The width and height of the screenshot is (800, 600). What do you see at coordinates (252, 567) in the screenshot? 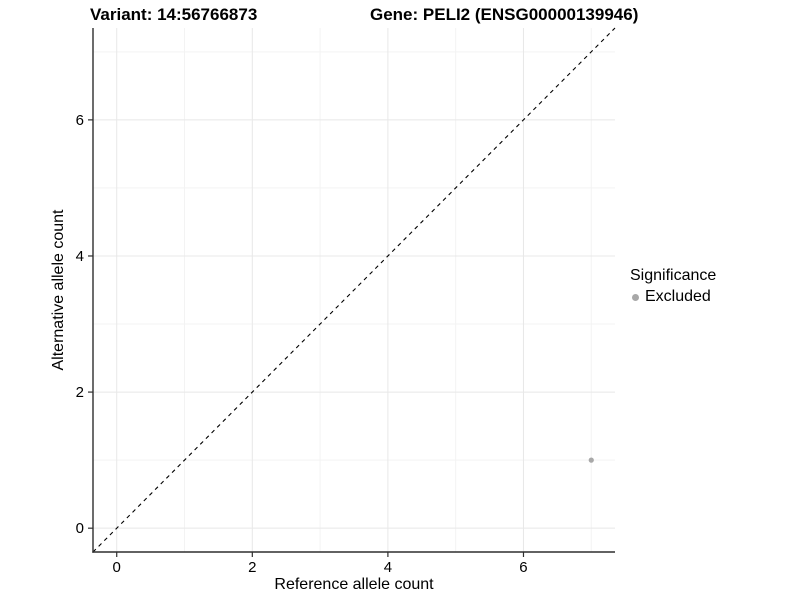
I see `x-tick-label: 2` at bounding box center [252, 567].